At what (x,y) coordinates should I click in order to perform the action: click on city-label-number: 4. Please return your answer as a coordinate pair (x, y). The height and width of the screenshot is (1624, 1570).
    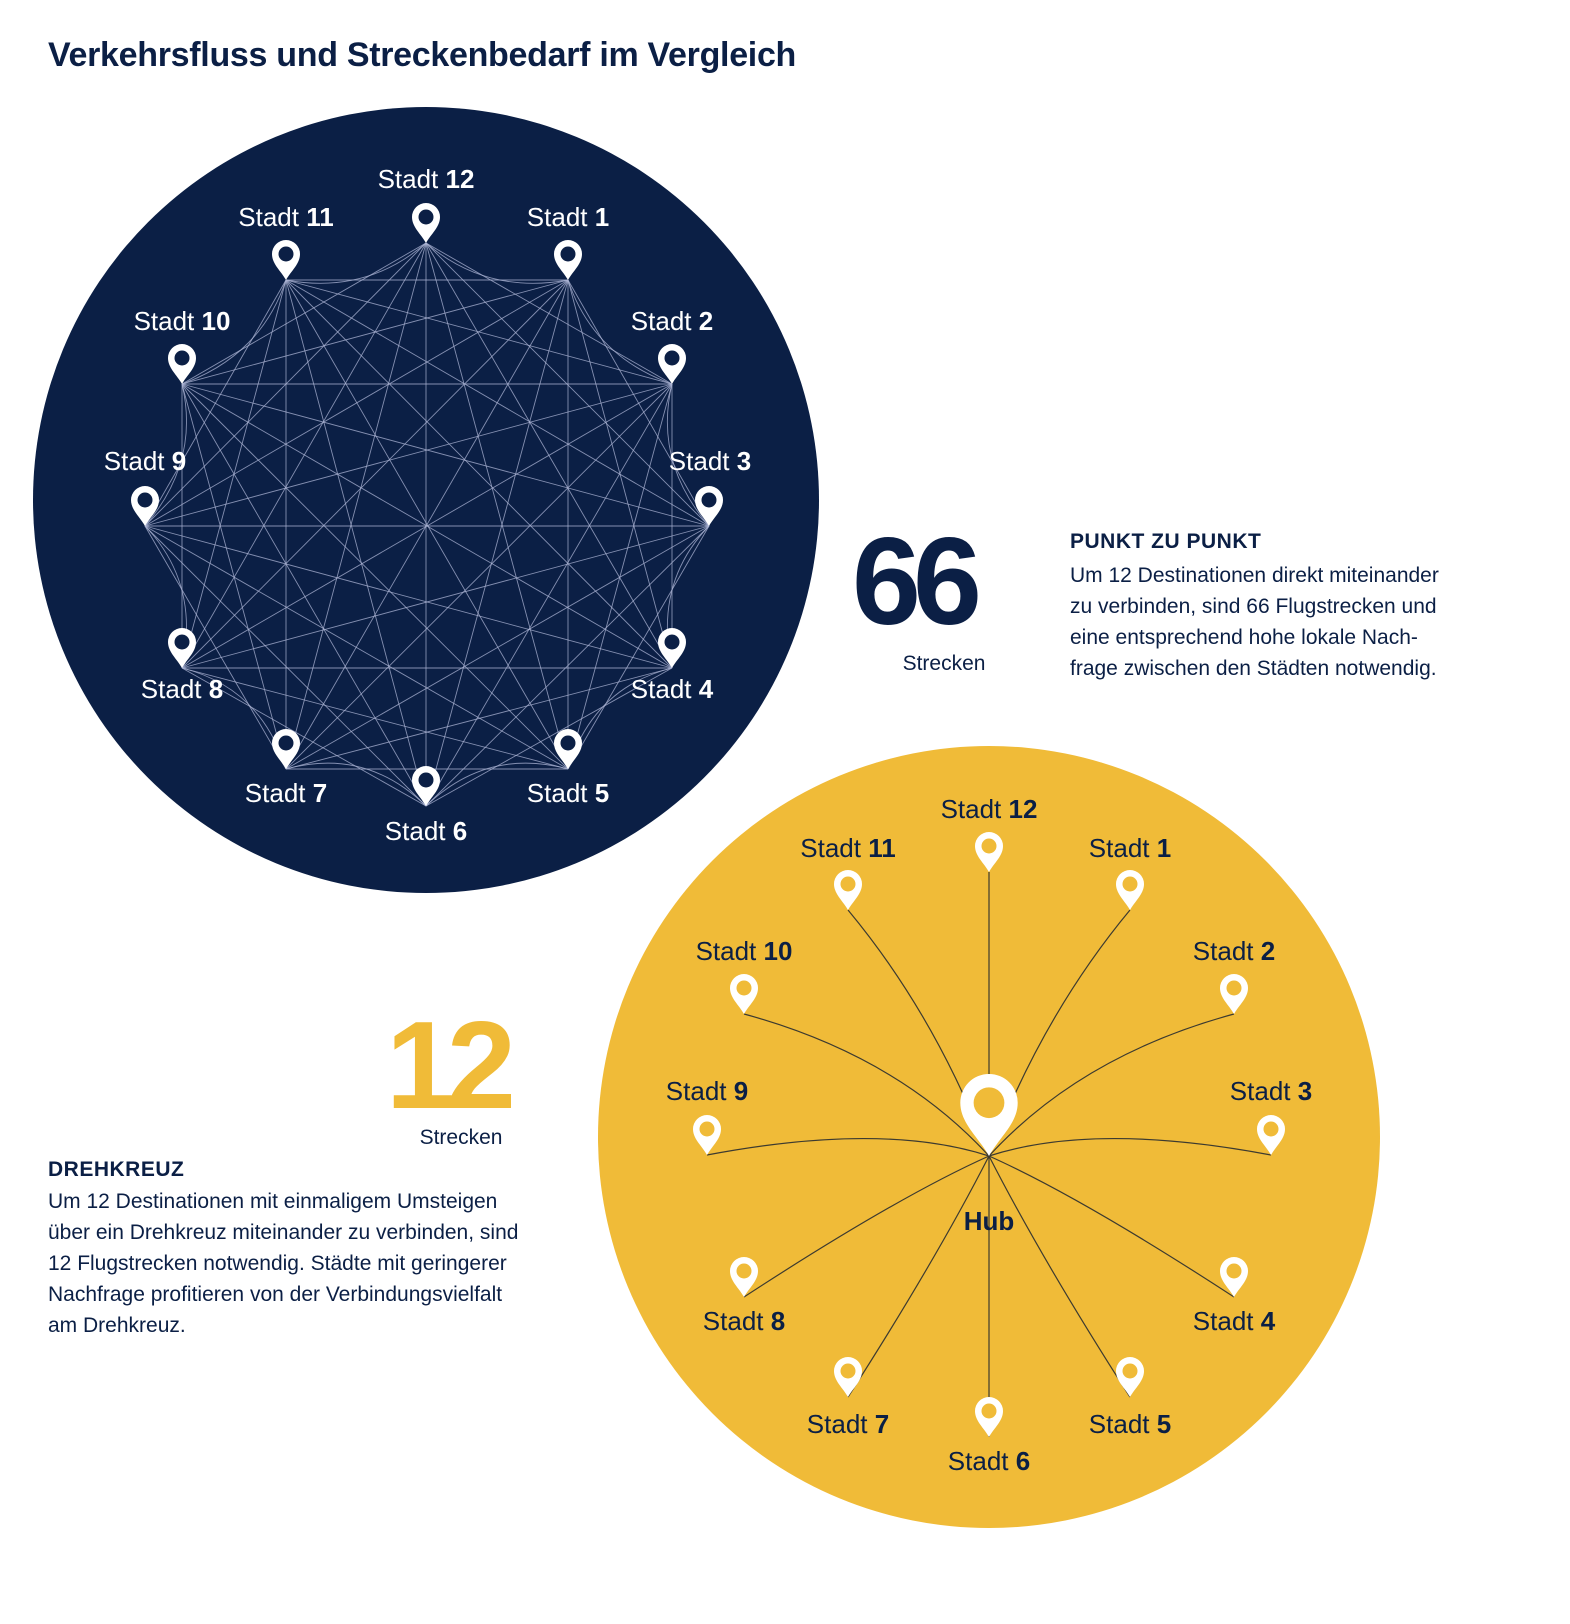
    Looking at the image, I should click on (706, 689).